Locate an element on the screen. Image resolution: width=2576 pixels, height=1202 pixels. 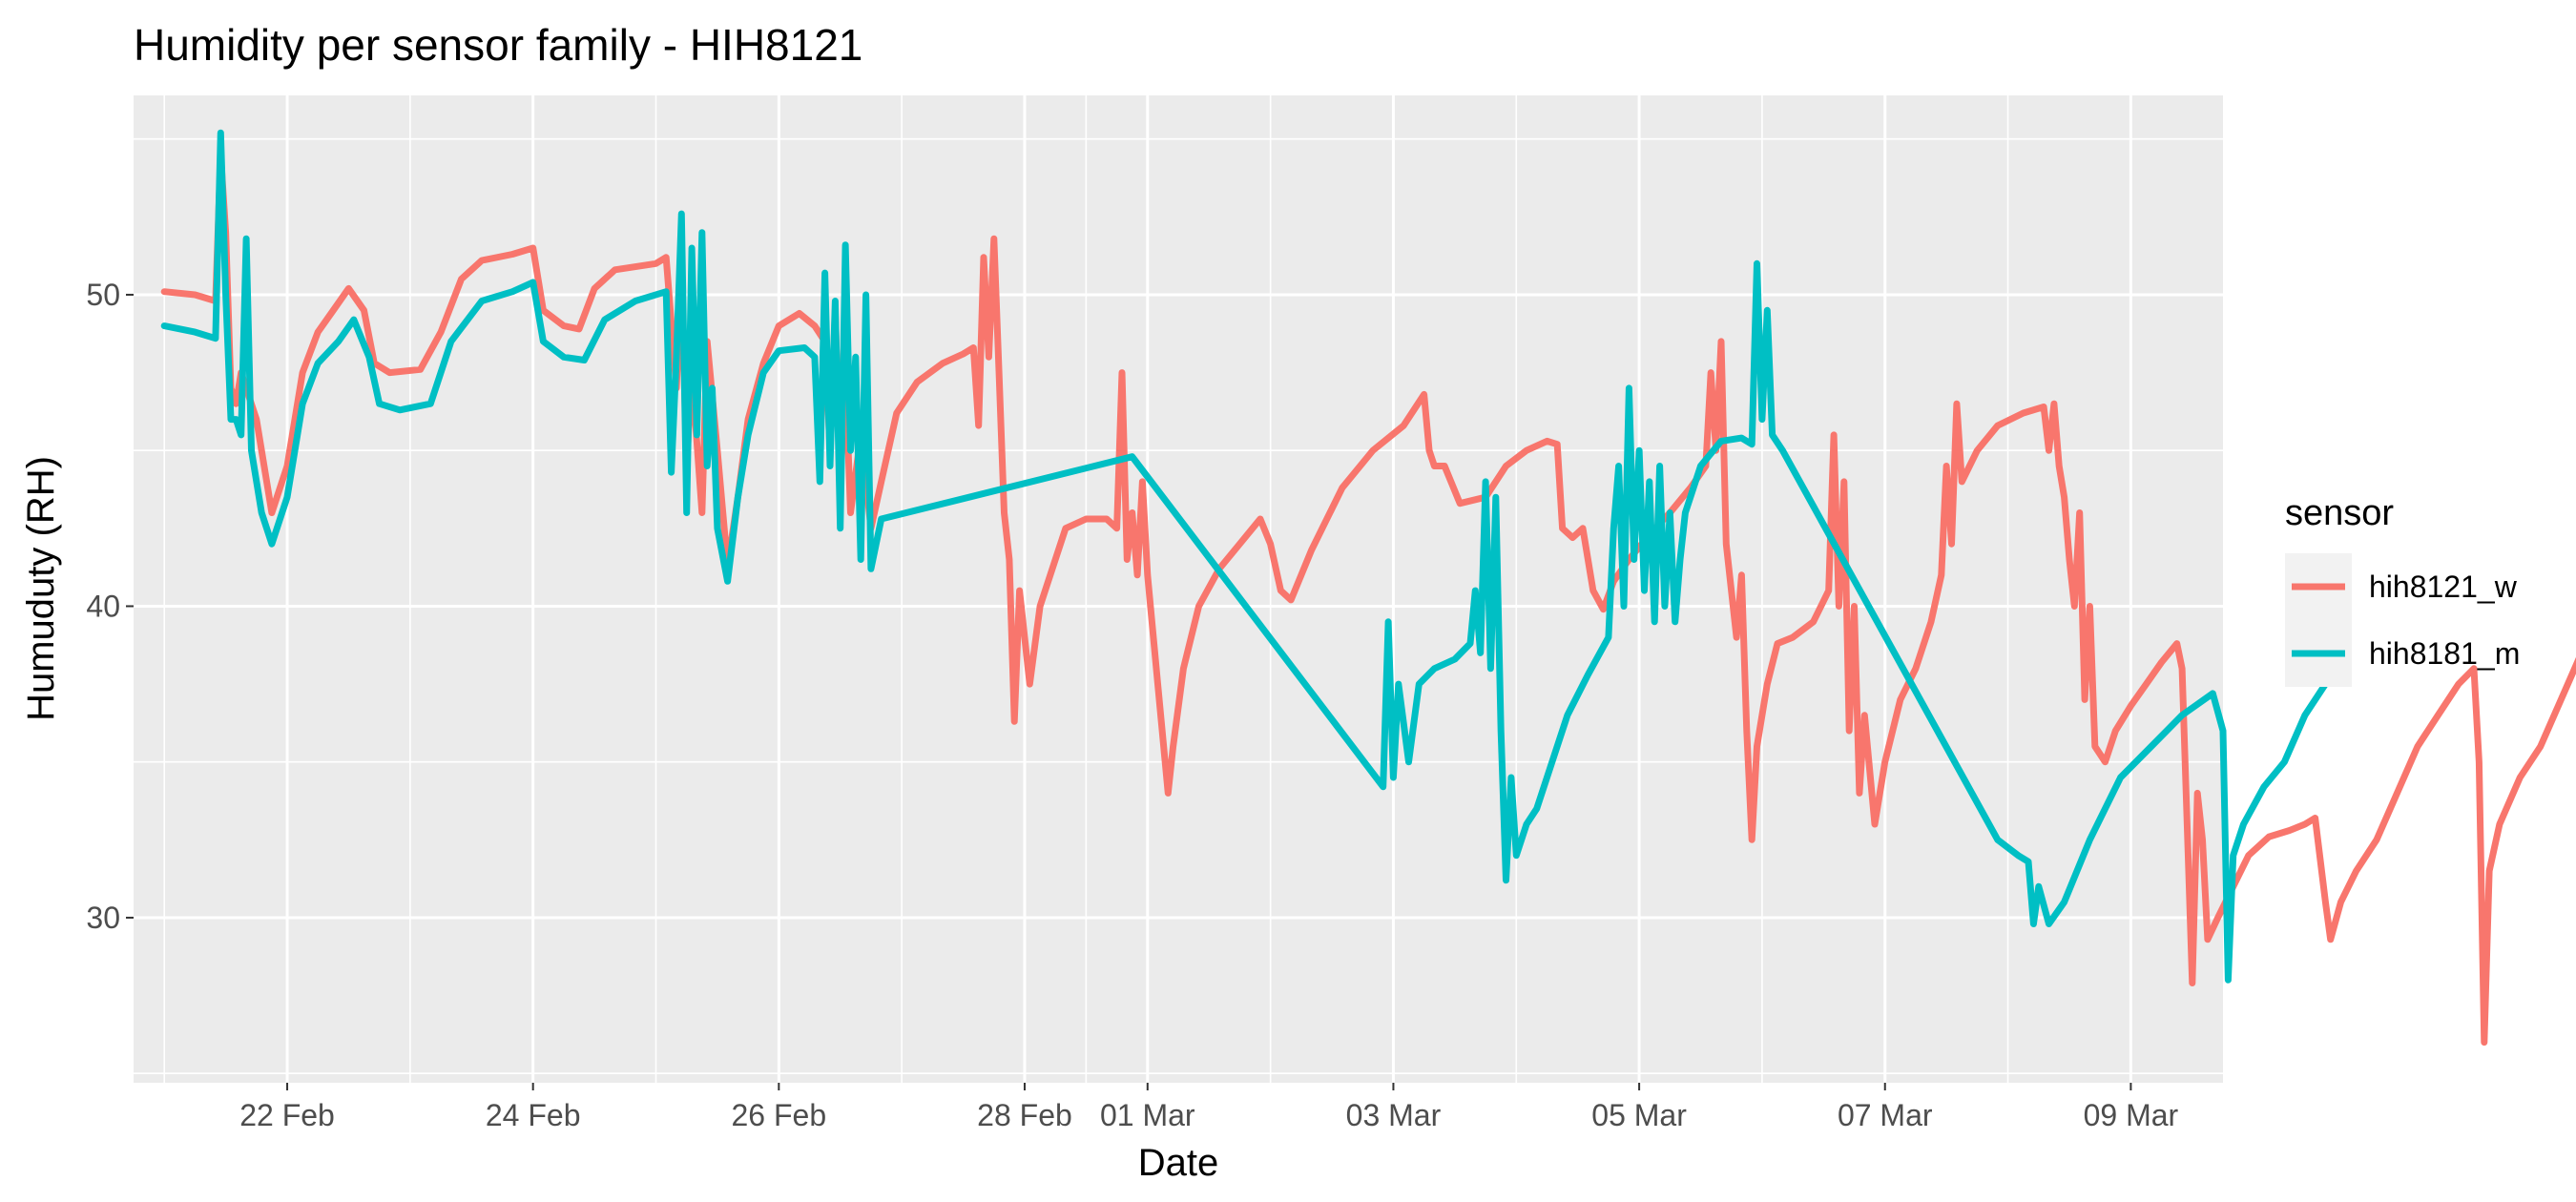
y-tick-label: 50 is located at coordinates (103, 295).